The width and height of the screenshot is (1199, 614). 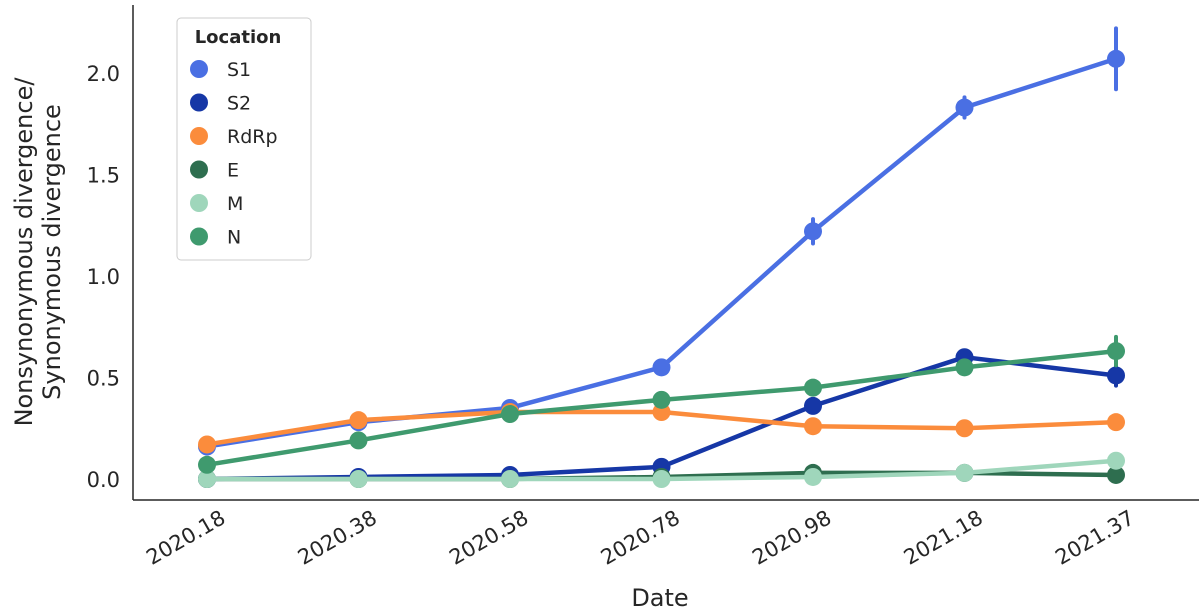 I want to click on series-m, so click(x=661, y=469).